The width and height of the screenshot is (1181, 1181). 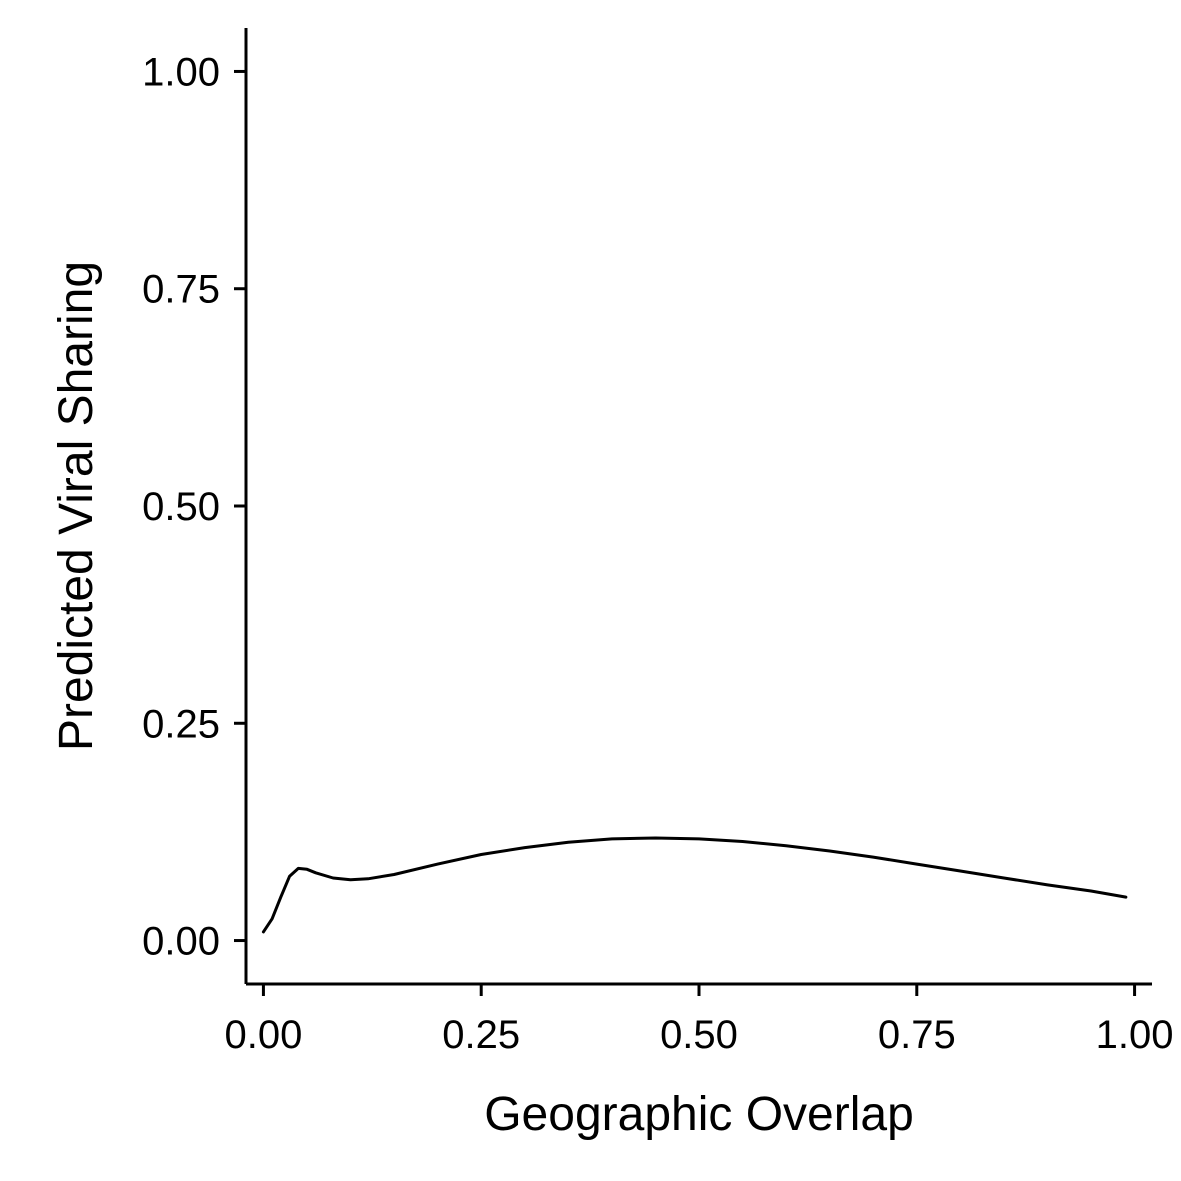 What do you see at coordinates (1135, 1035) in the screenshot?
I see `x-tick-label: 1.00` at bounding box center [1135, 1035].